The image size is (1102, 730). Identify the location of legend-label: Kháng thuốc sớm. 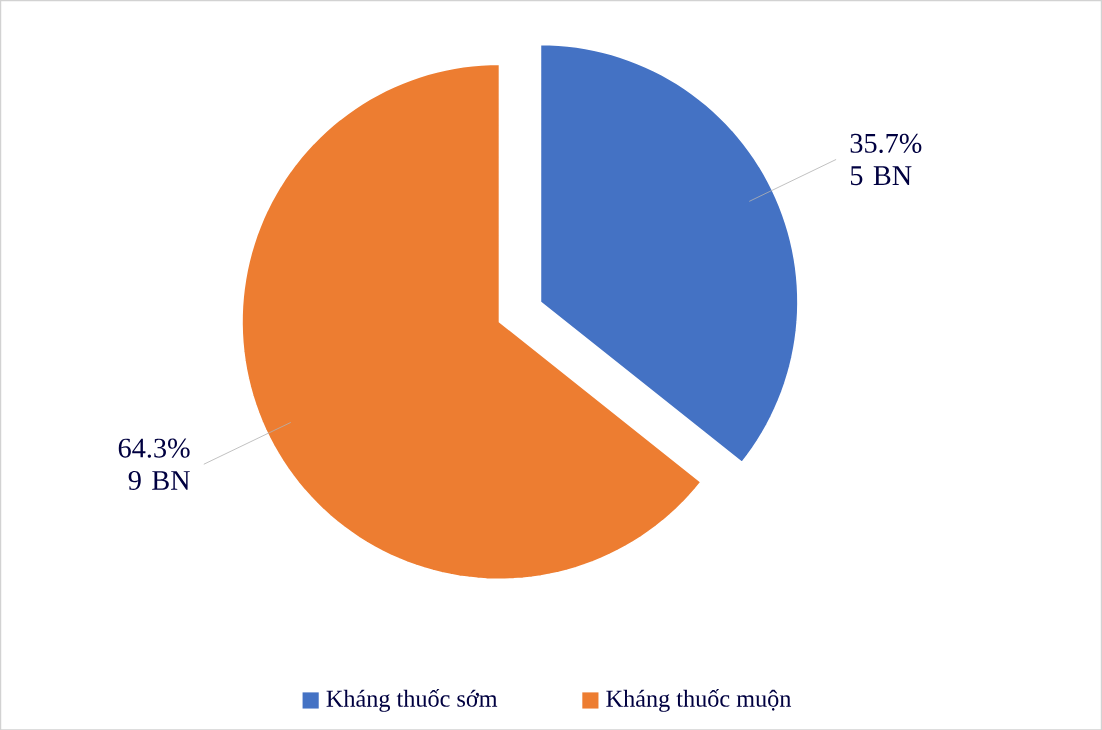
(412, 700).